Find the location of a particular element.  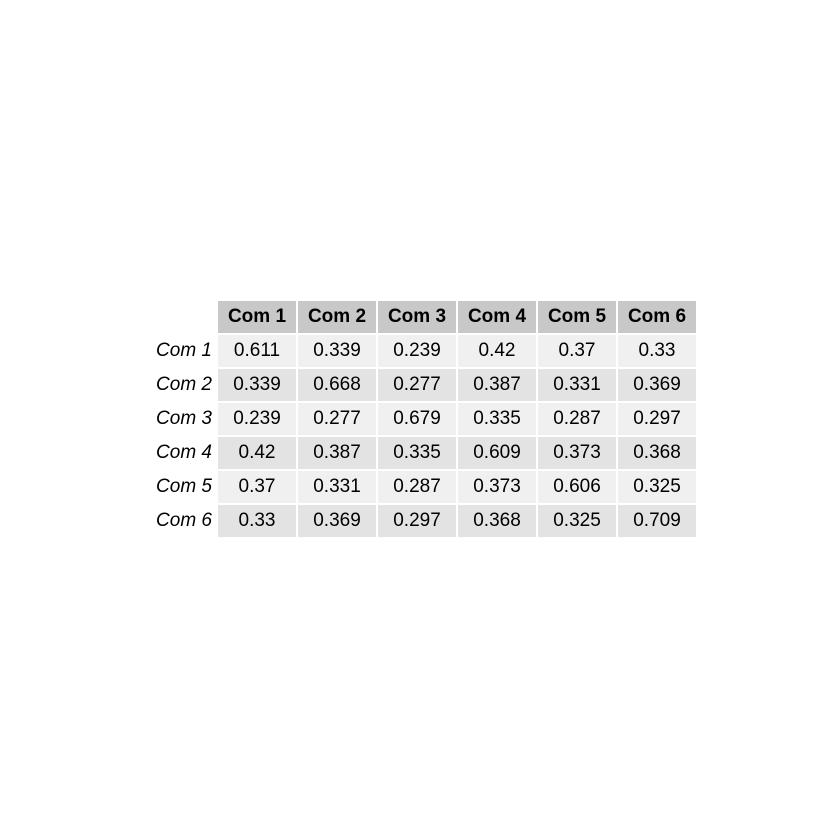

table-row: Com 3 0.239 0.277 0.679 0.335 0.287 0.297 is located at coordinates (424, 419).